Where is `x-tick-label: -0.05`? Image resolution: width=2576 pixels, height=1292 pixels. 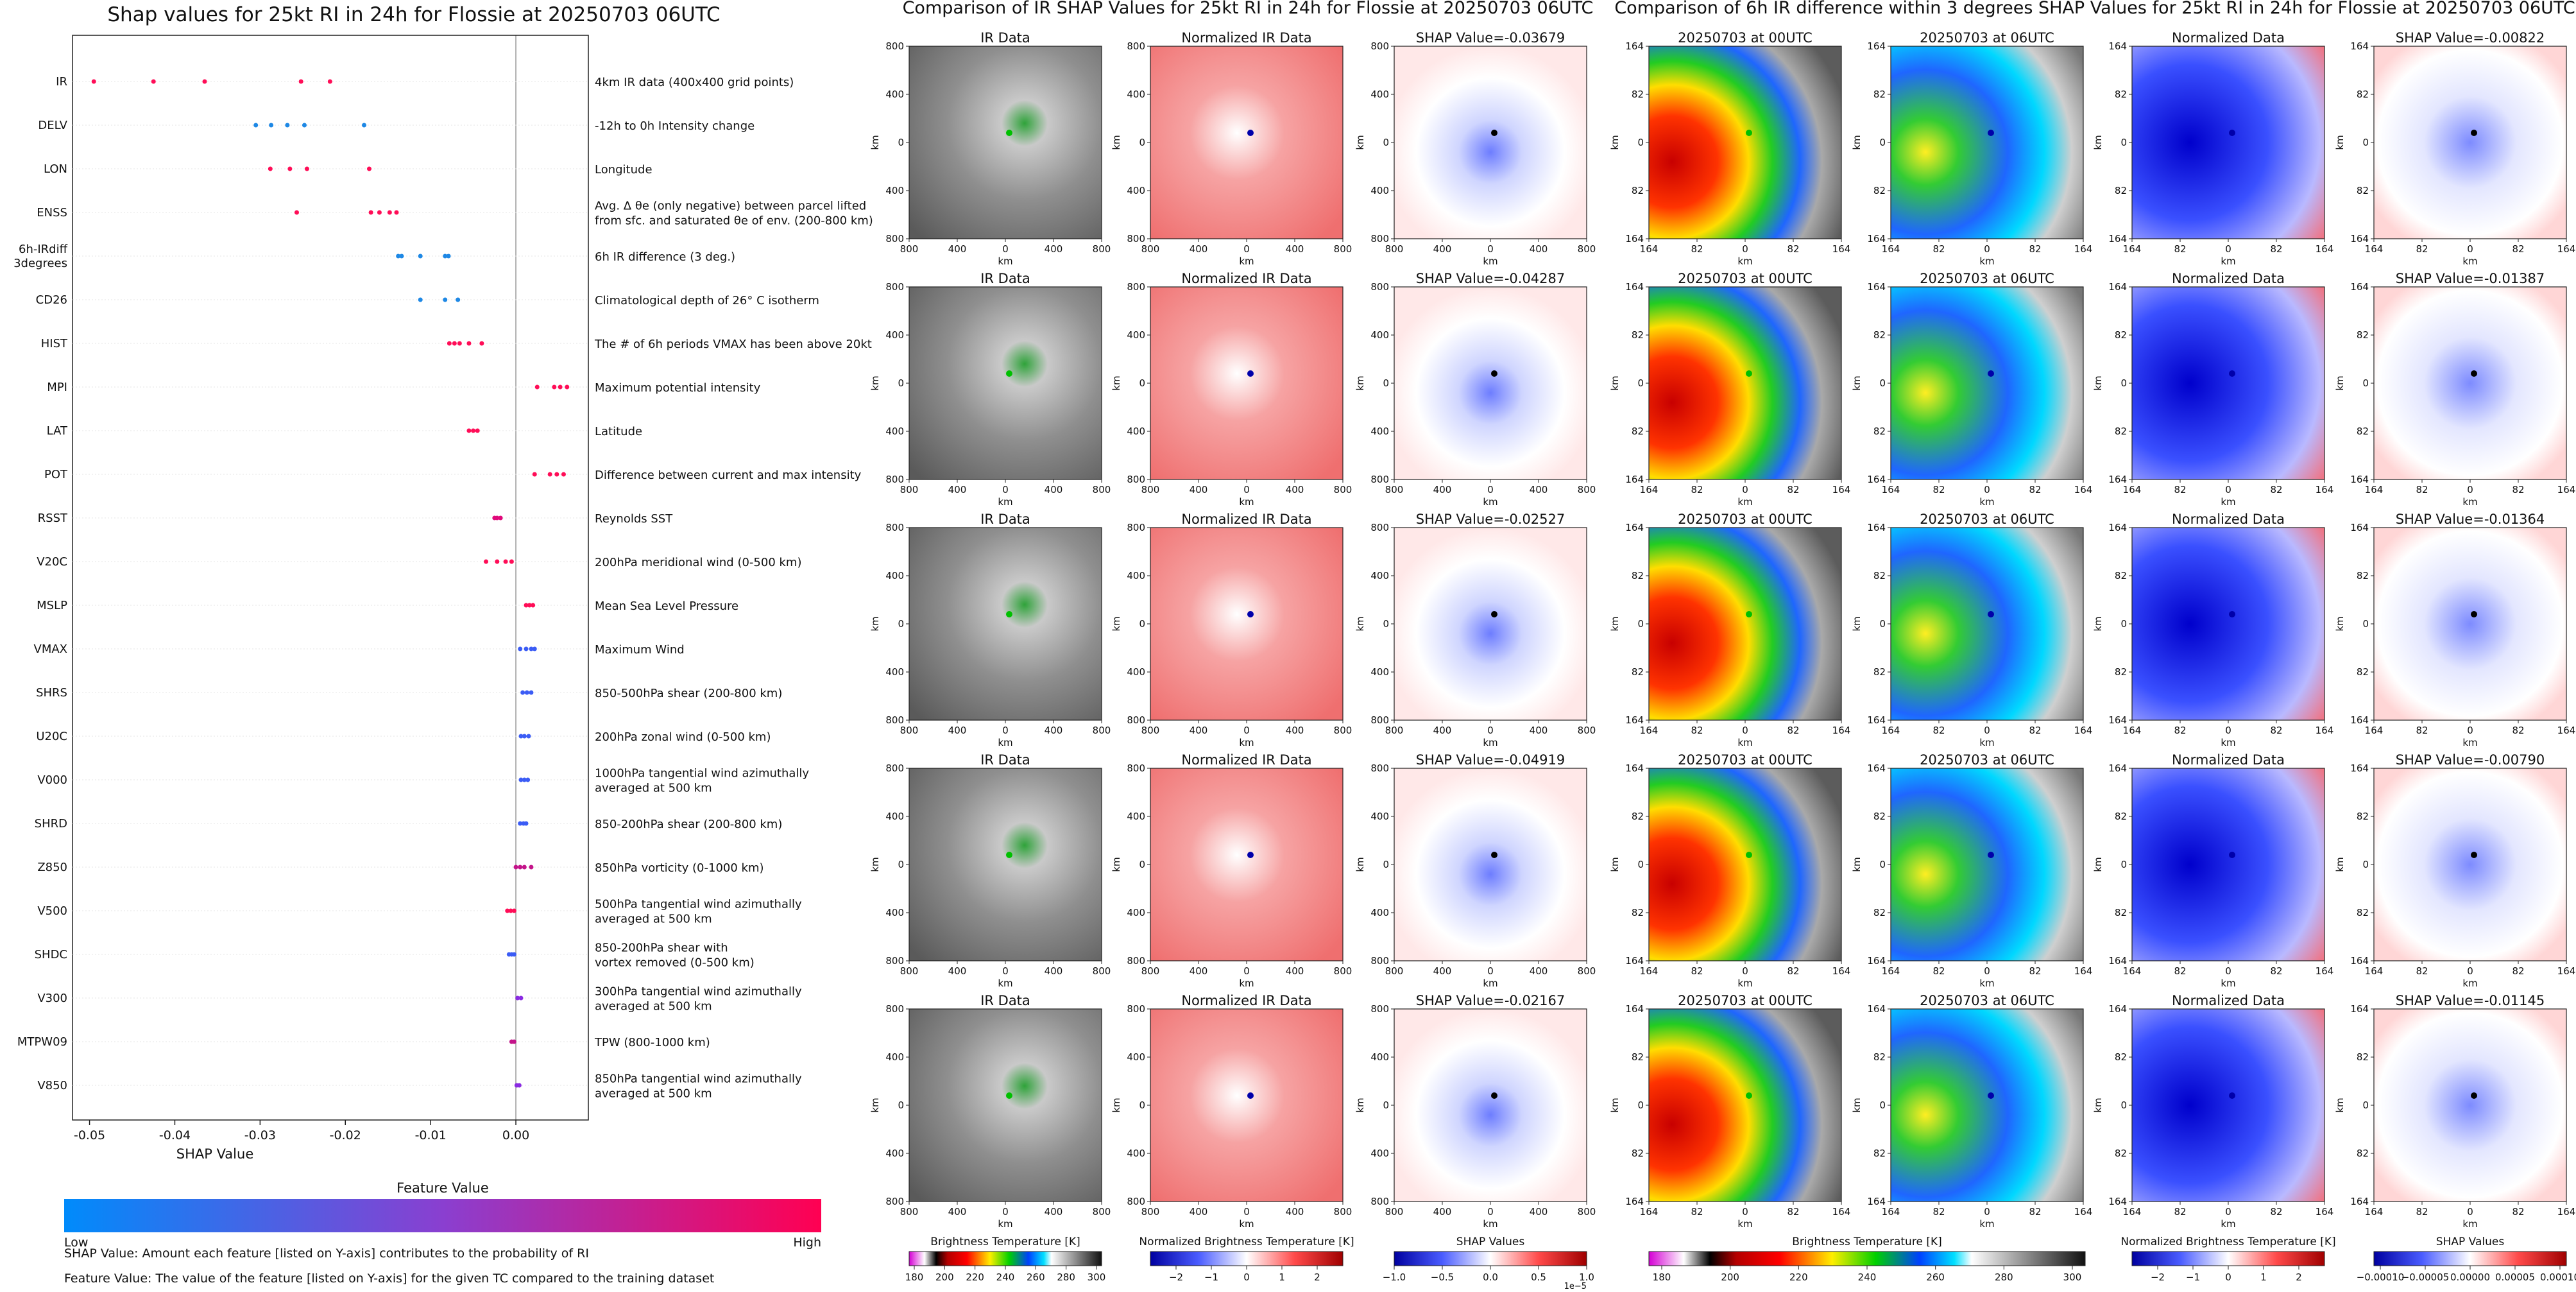 x-tick-label: -0.05 is located at coordinates (89, 1135).